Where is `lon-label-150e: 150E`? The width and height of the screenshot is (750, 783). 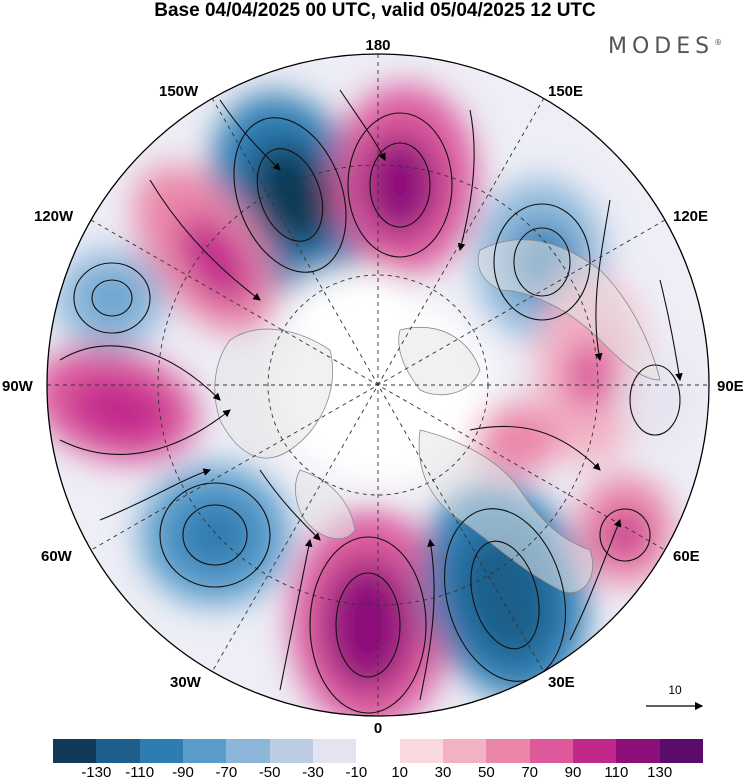
lon-label-150e: 150E is located at coordinates (565, 91).